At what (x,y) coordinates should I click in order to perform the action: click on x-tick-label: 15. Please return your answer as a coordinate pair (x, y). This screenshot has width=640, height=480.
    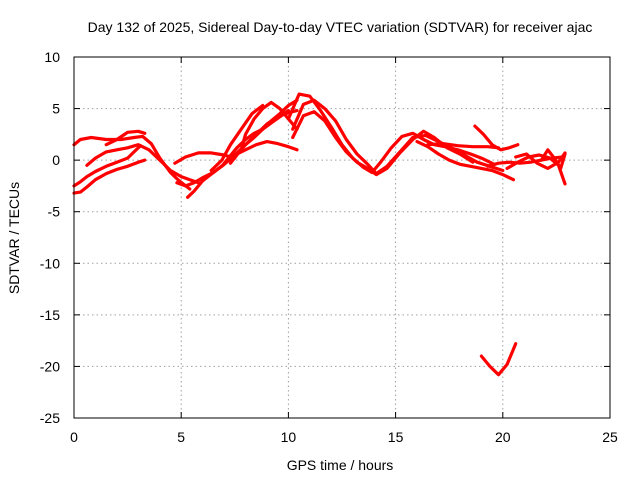
    Looking at the image, I should click on (396, 437).